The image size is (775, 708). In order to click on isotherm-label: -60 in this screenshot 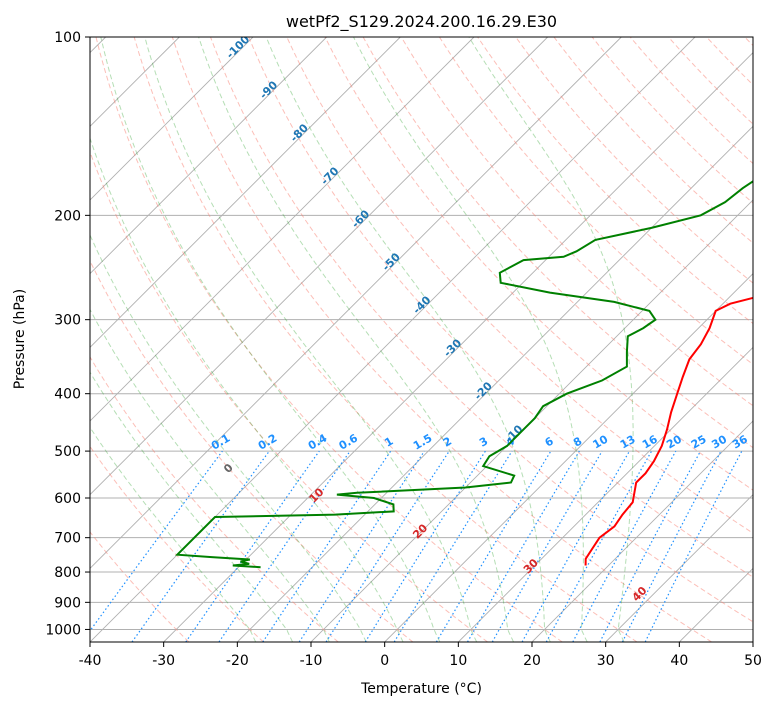, I will do `click(360, 218)`.